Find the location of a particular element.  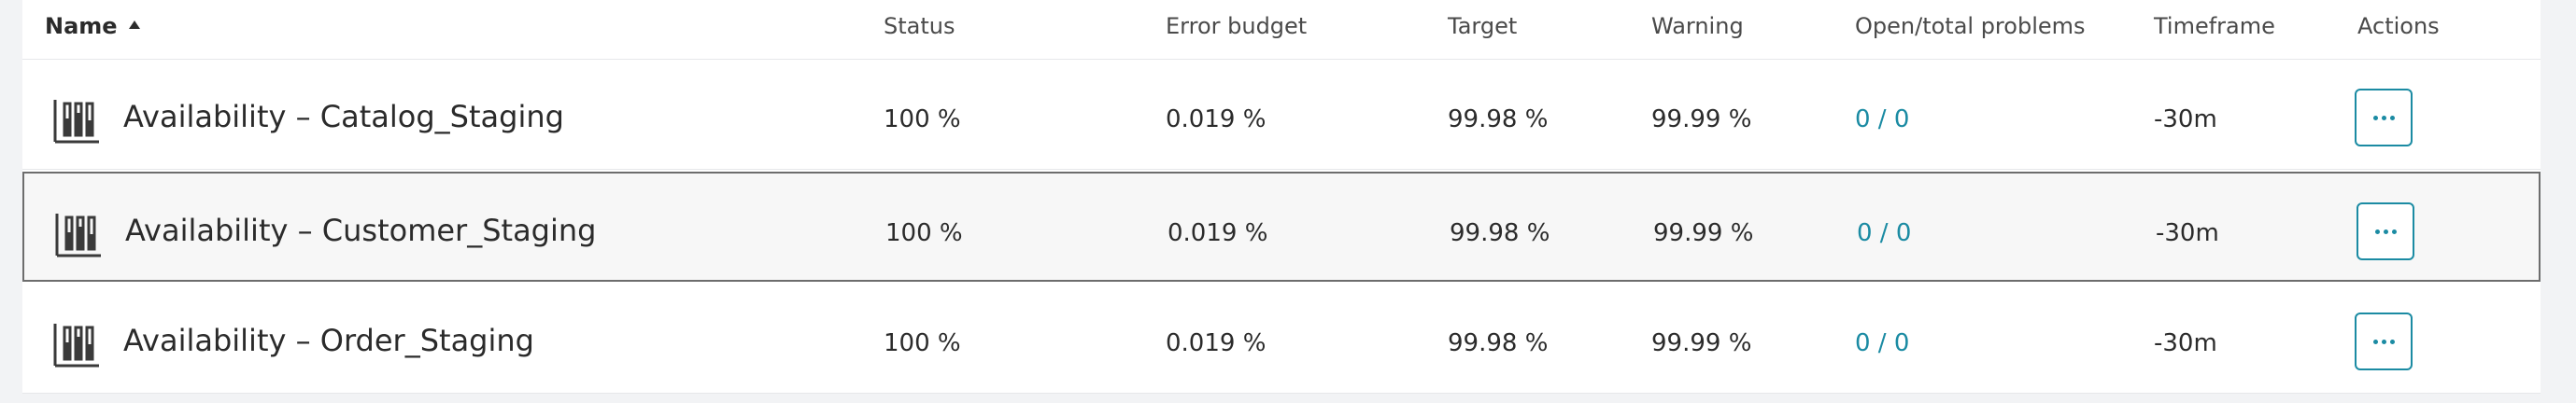

slo-name: Availability – Customer_Staging is located at coordinates (361, 230).